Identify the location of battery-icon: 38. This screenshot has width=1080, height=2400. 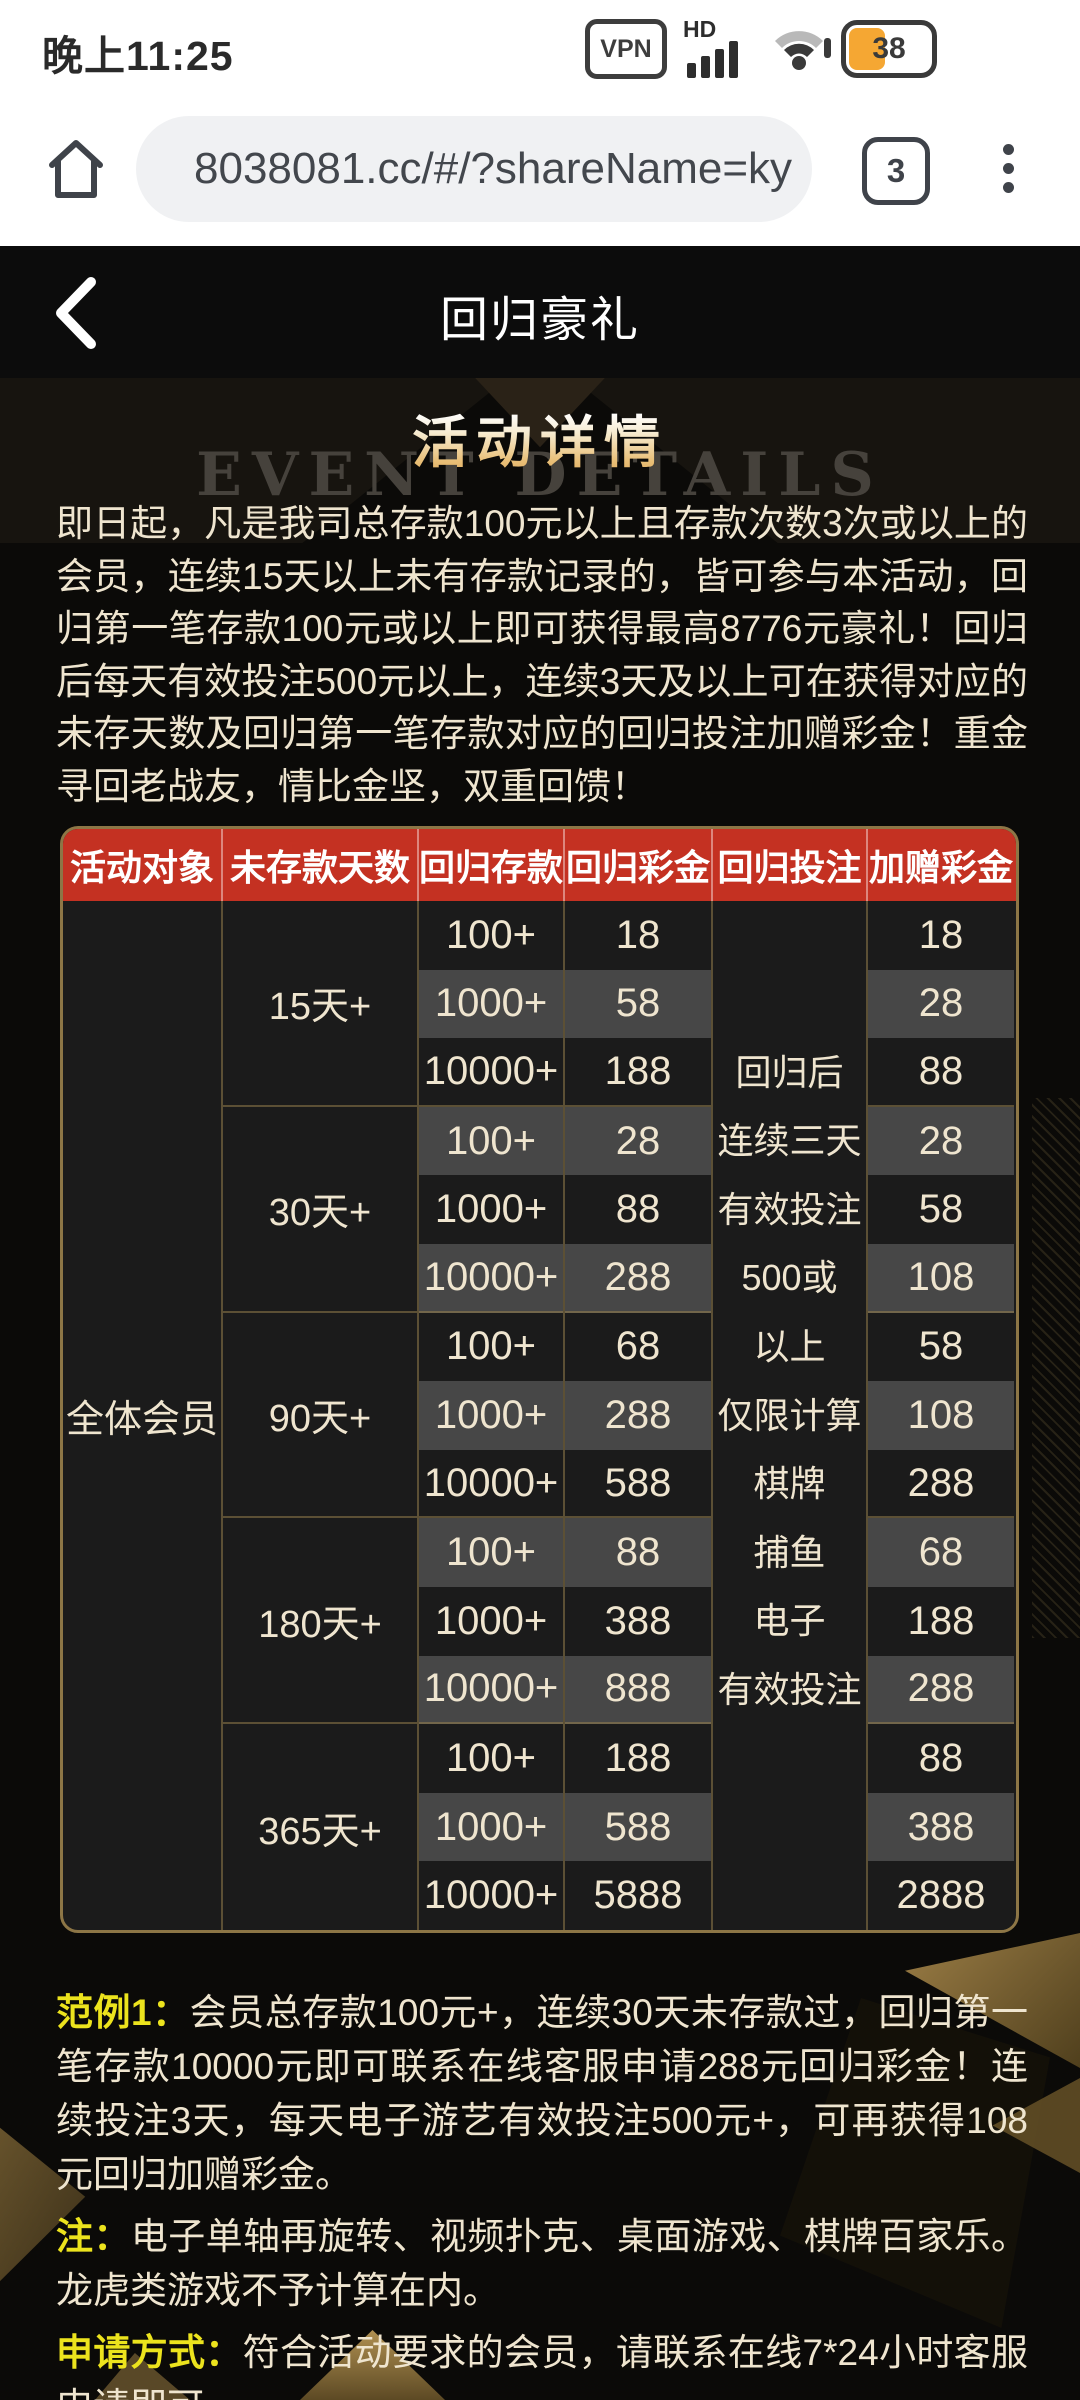
(889, 49).